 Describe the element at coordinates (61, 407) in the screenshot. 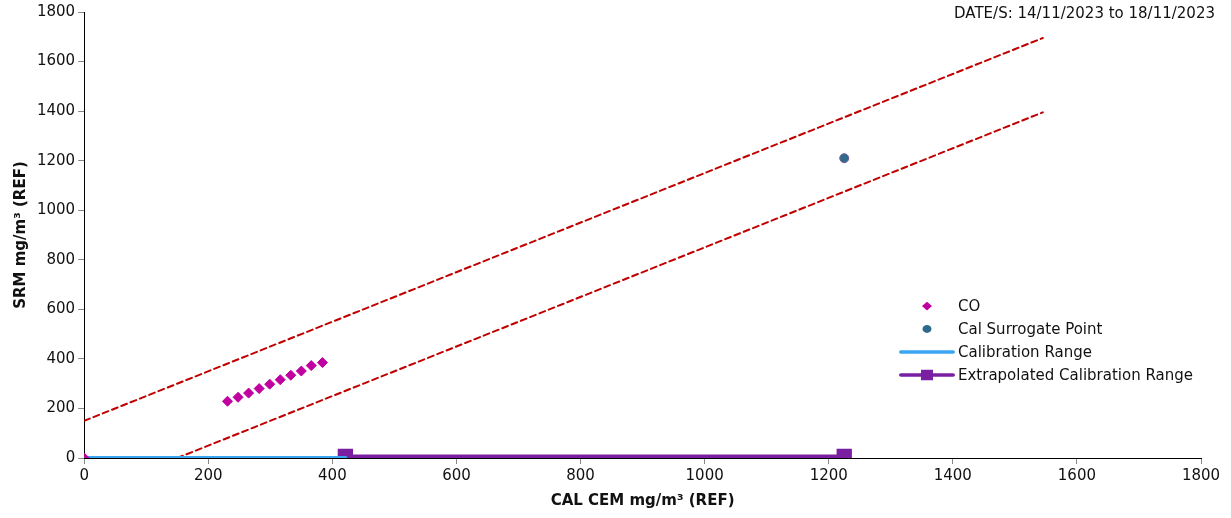

I see `y-tick-label: 200` at that location.